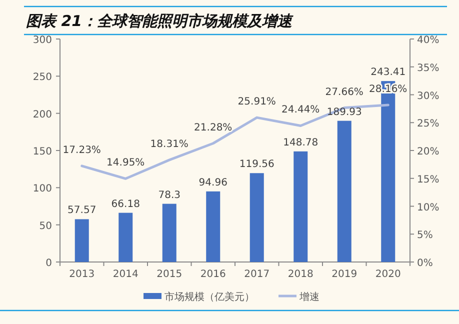  Describe the element at coordinates (257, 102) in the screenshot. I see `data-label: 25.91%` at that location.